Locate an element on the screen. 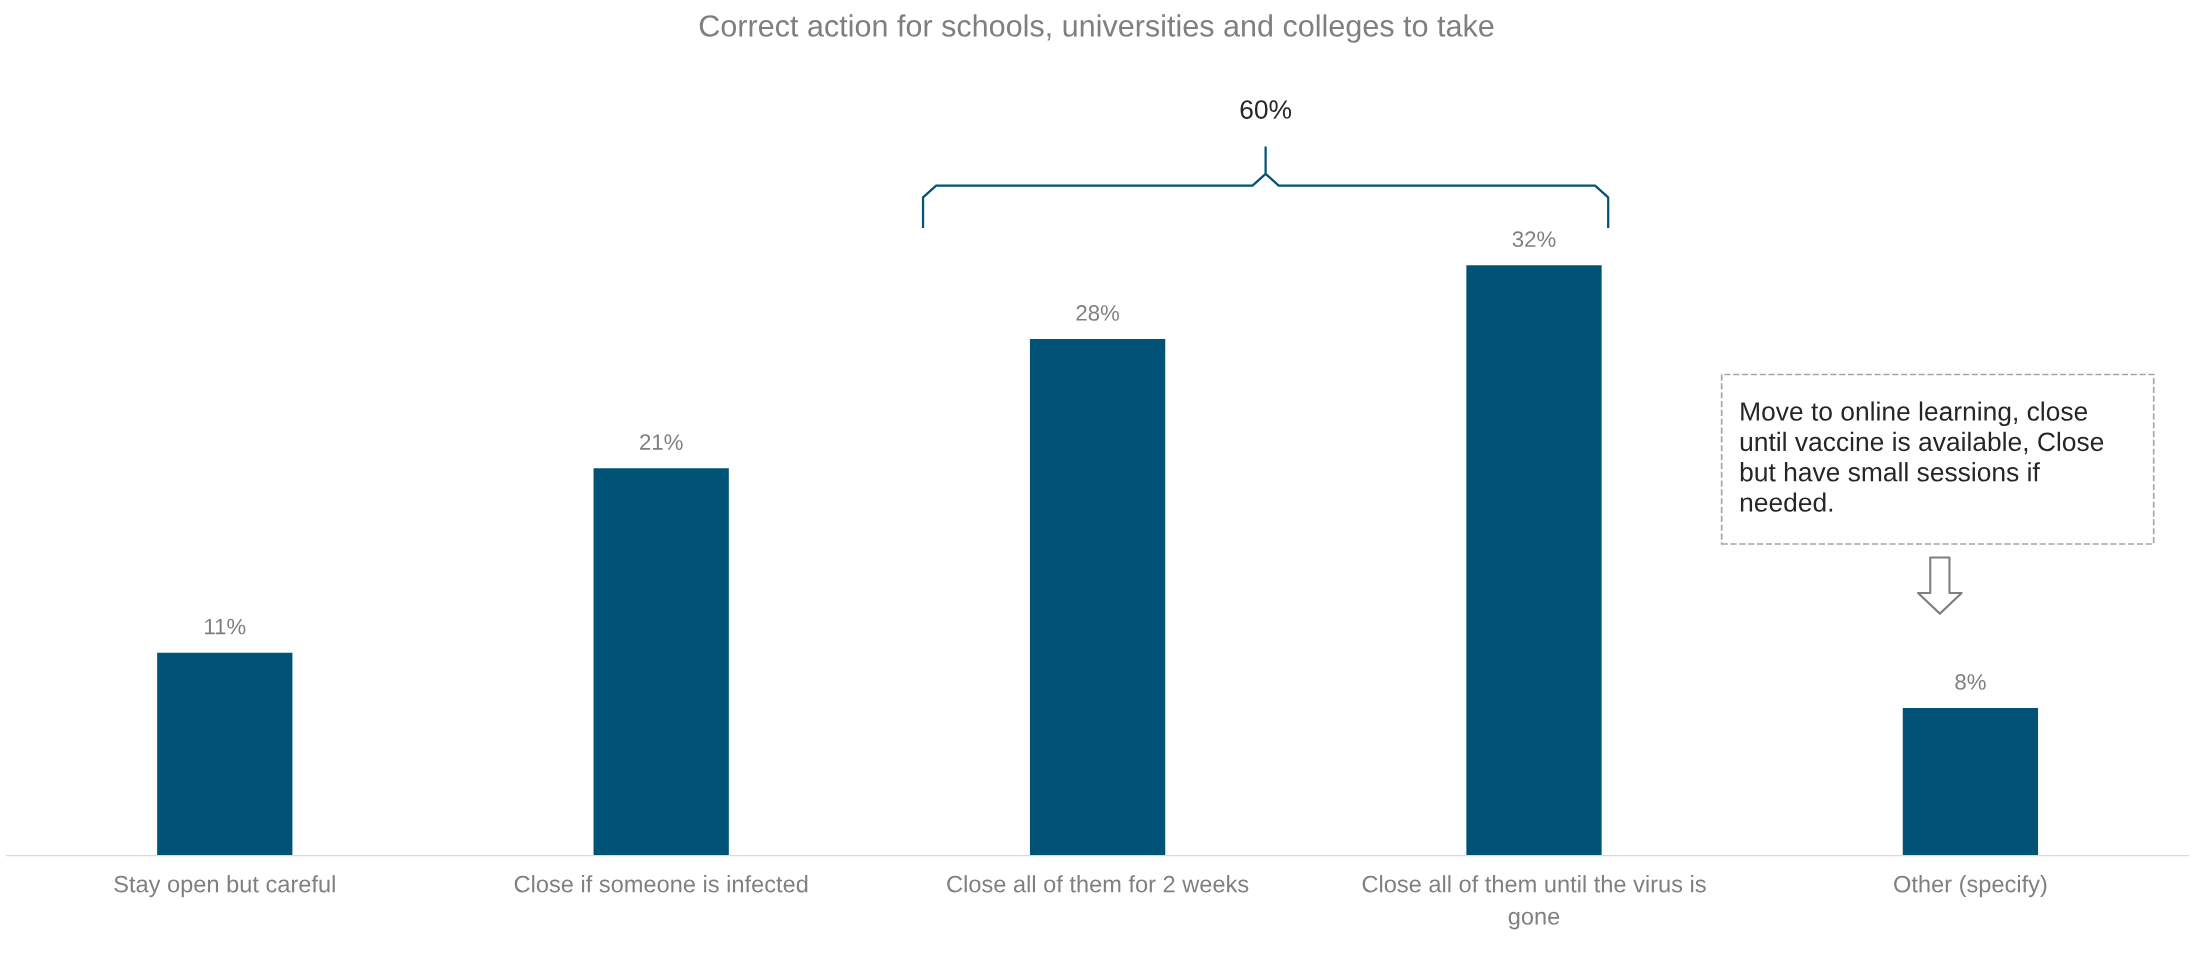 This screenshot has width=2193, height=955. annotation: Move to online learning, close until vaccine is available, Close but have small sessions if needed. is located at coordinates (1922, 456).